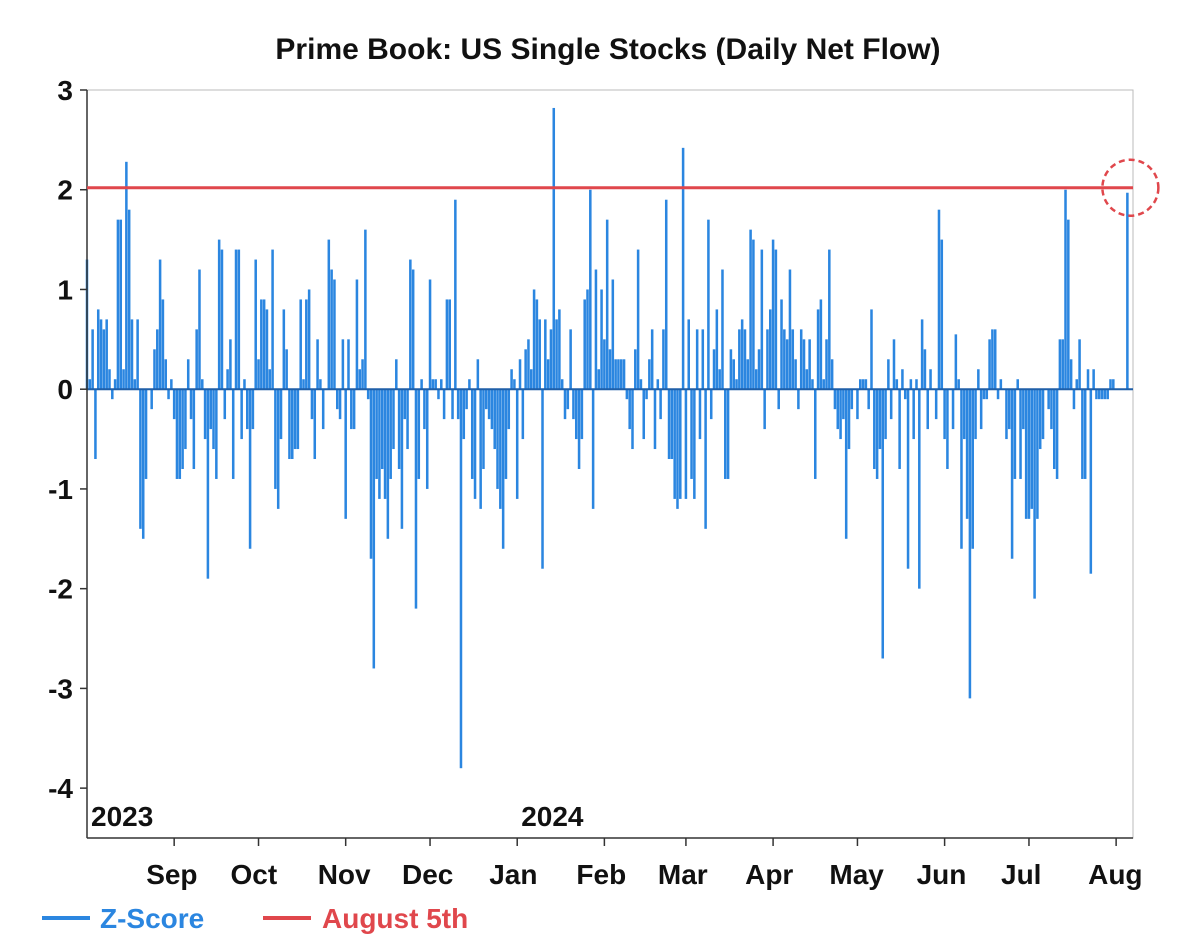 The image size is (1186, 950). What do you see at coordinates (60, 788) in the screenshot?
I see `y-tick-label: -4` at bounding box center [60, 788].